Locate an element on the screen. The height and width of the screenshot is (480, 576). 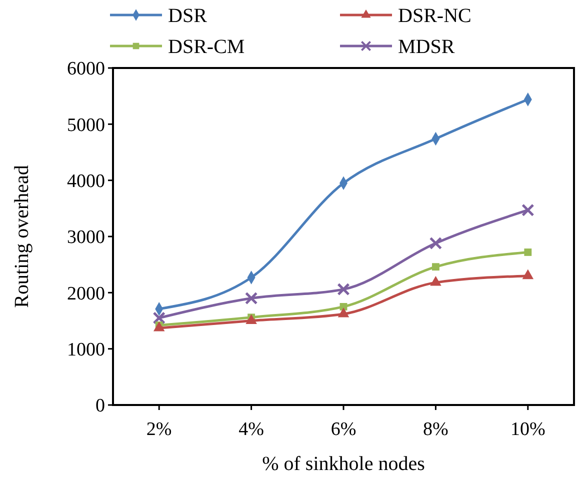
y-tick-label: 1000 is located at coordinates (86, 349).